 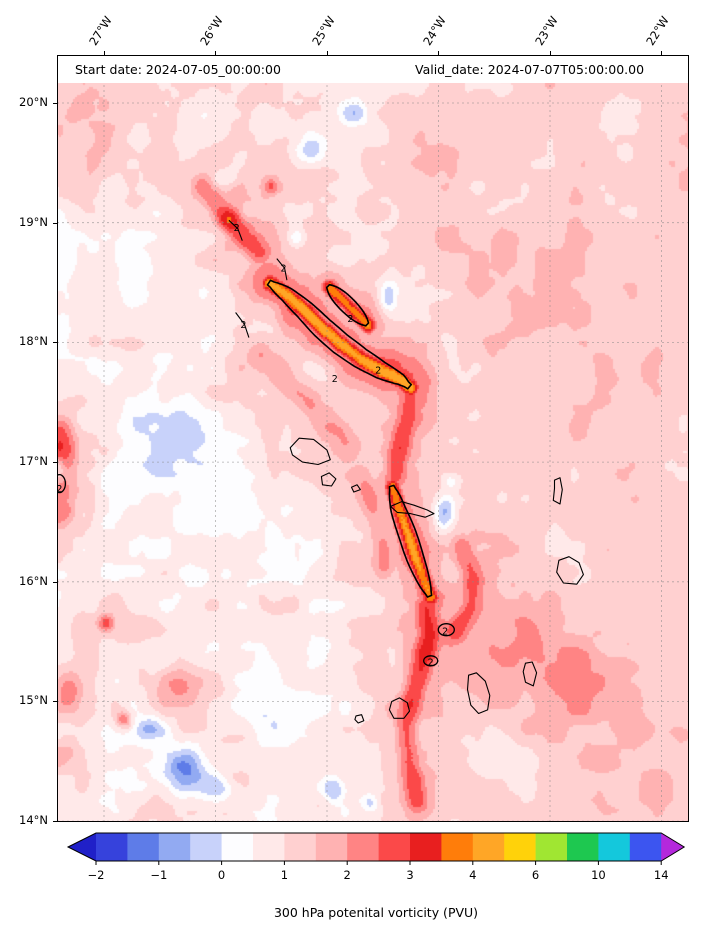 What do you see at coordinates (33, 580) in the screenshot?
I see `lat-tick-label: 16°N` at bounding box center [33, 580].